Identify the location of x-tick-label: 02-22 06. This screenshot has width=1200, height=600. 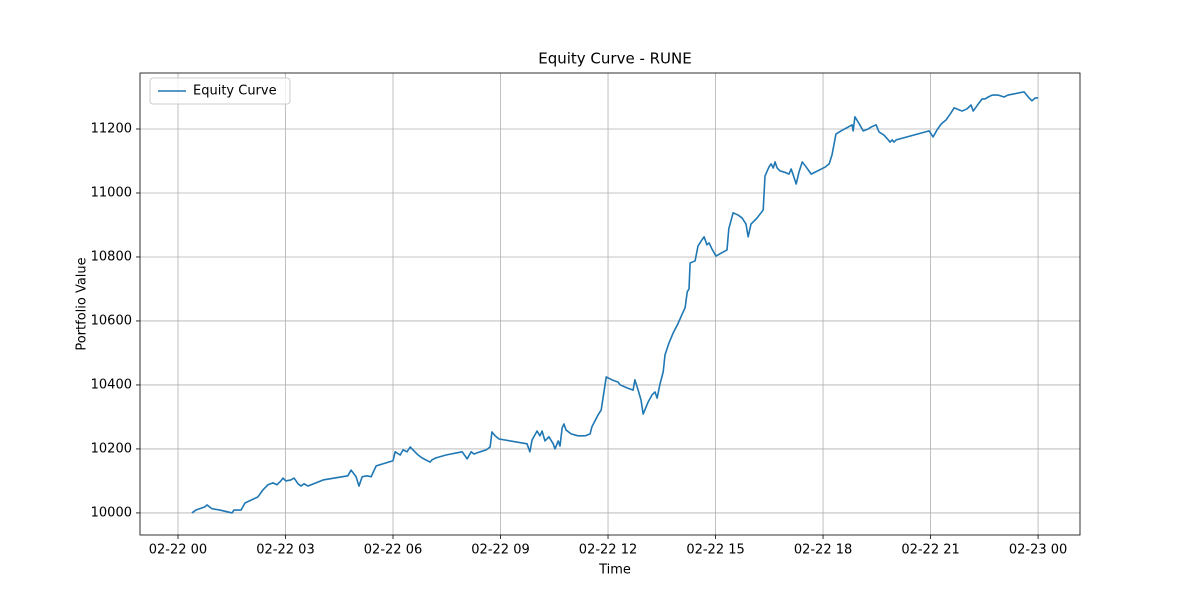
(393, 550).